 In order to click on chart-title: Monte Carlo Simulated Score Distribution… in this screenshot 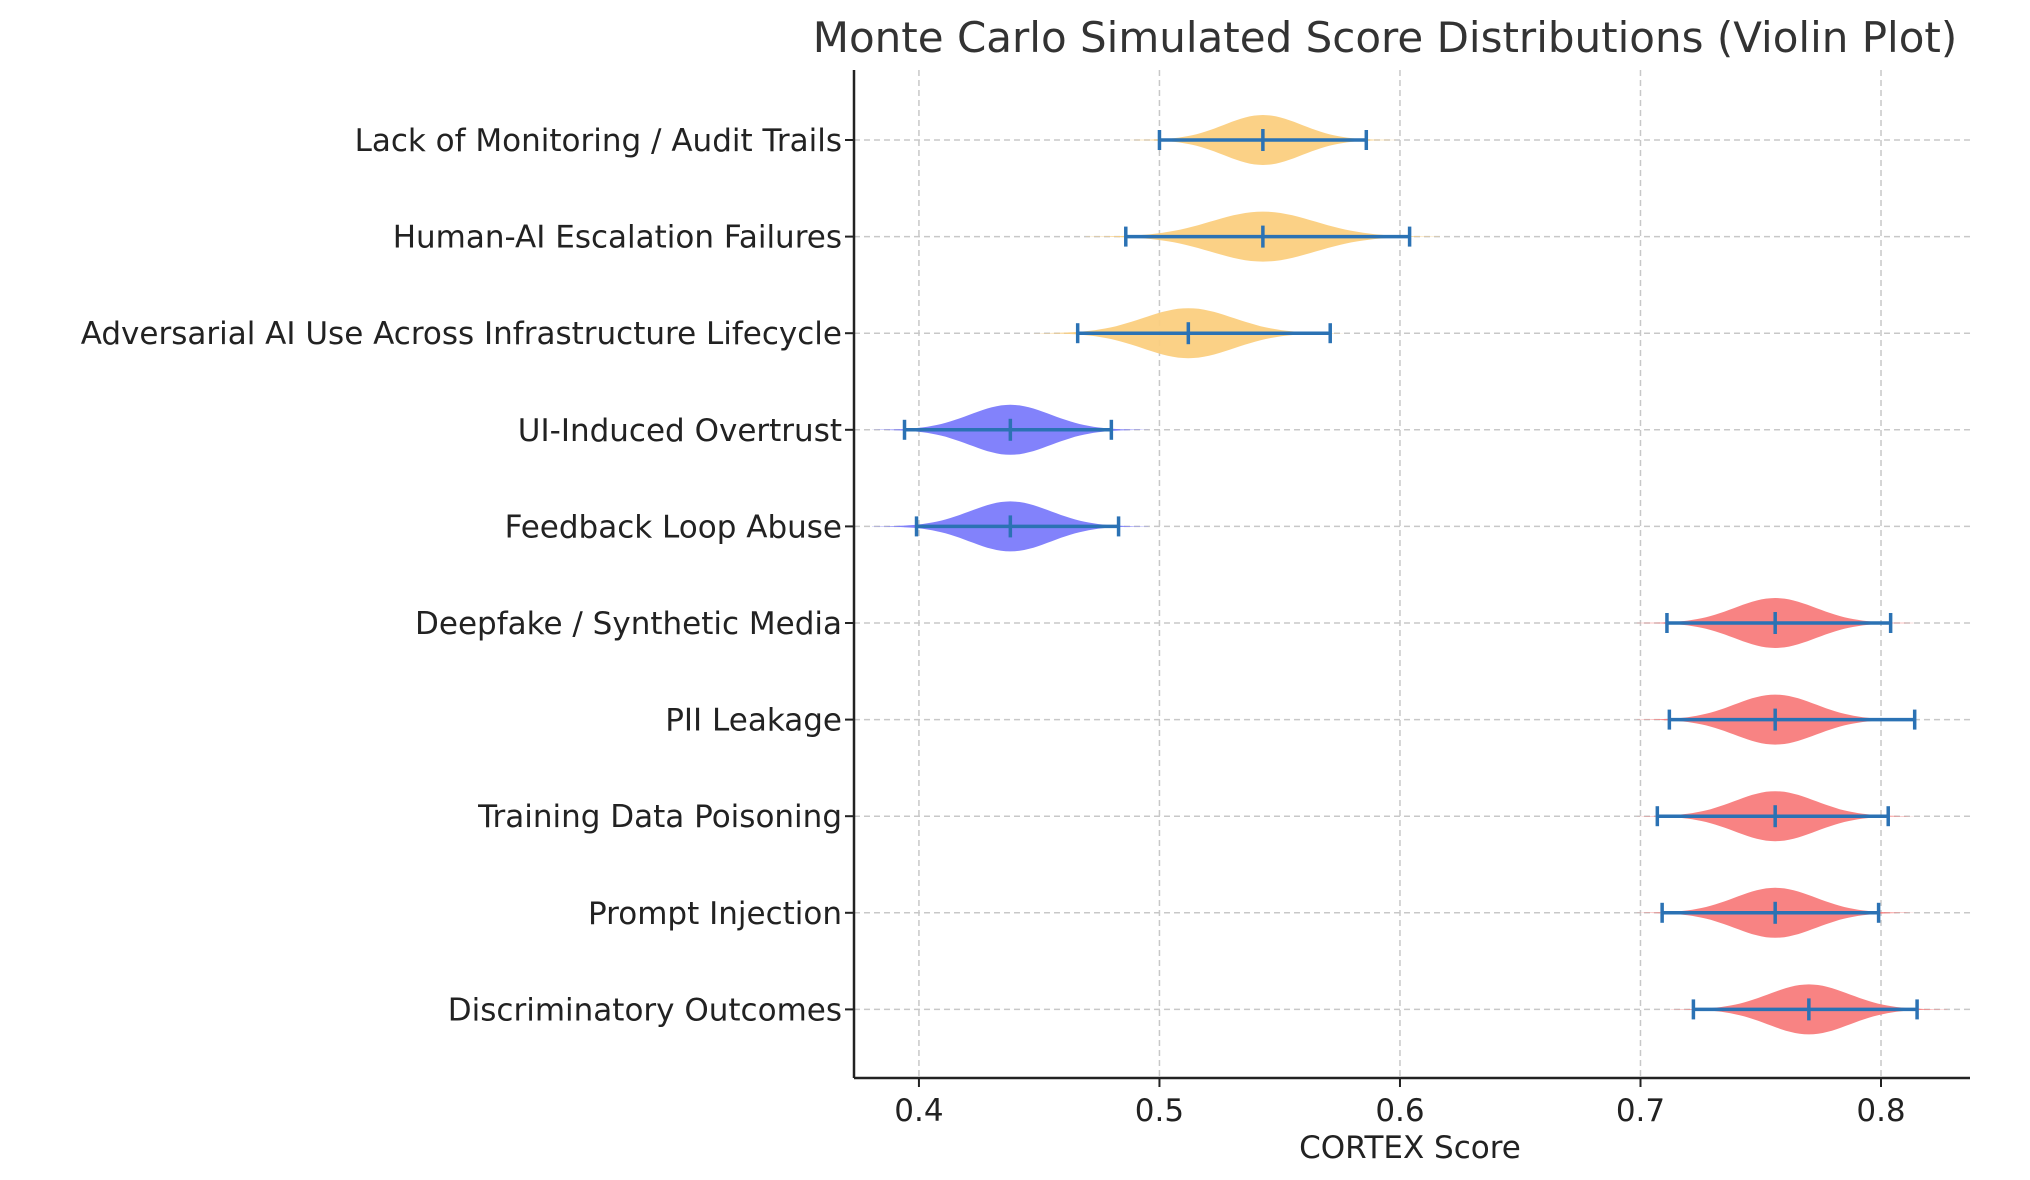, I will do `click(1385, 37)`.